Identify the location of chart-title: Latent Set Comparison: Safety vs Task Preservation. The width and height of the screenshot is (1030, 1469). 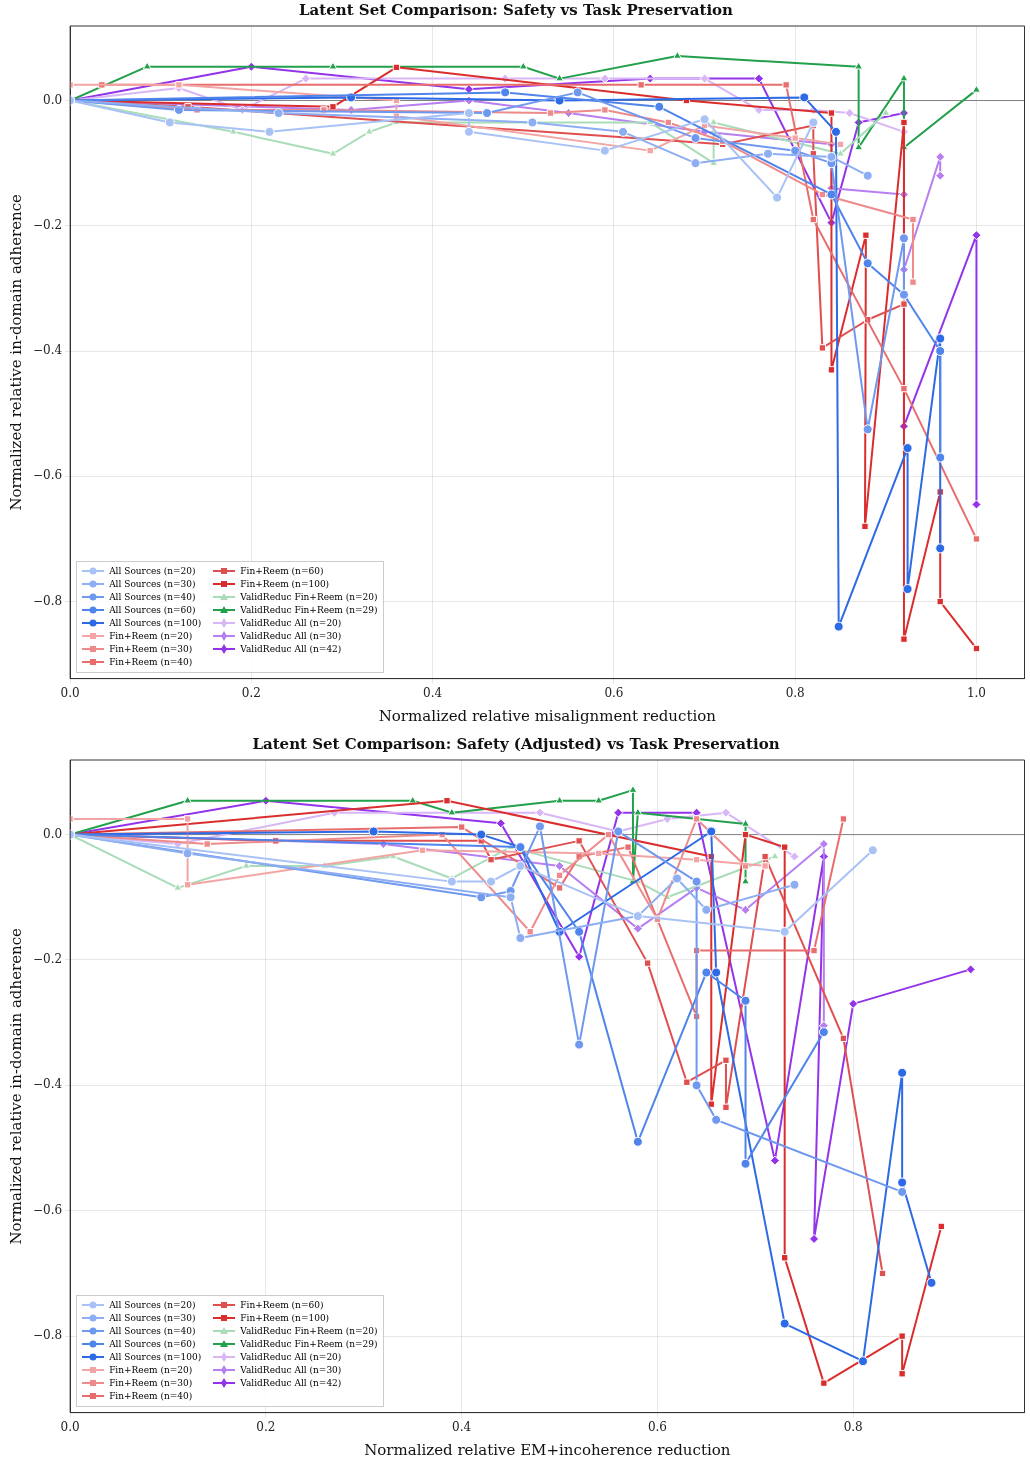
(516, 9).